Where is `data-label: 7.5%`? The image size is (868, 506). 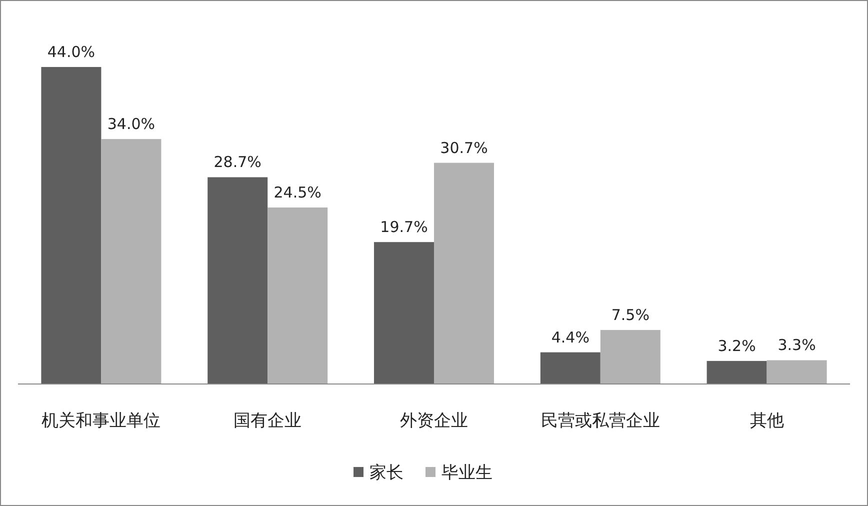 data-label: 7.5% is located at coordinates (630, 315).